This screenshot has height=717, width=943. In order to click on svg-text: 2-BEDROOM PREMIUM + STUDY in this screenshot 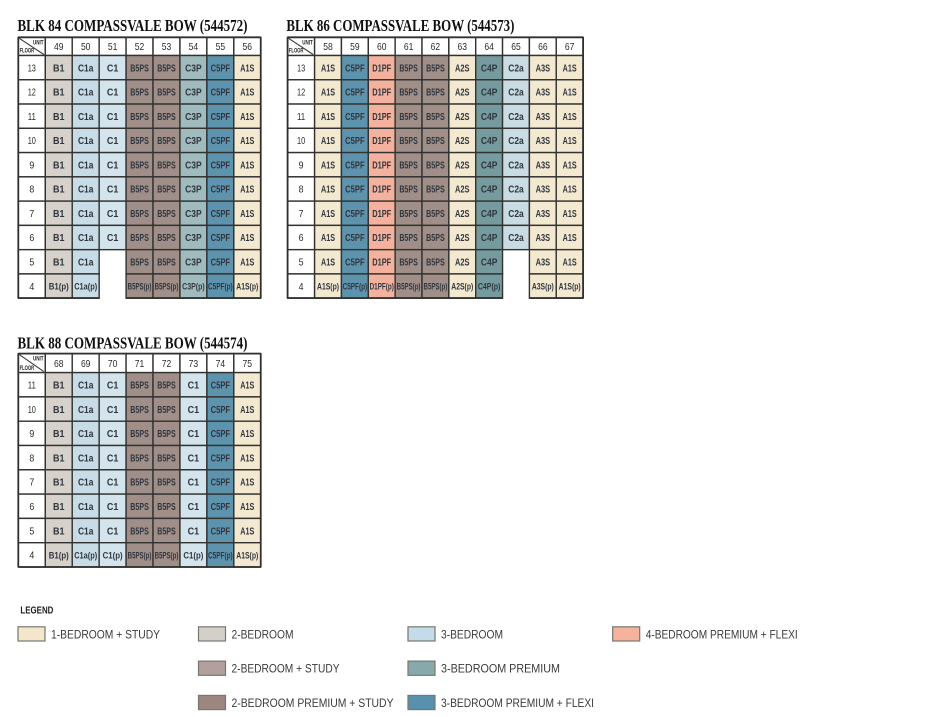, I will do `click(313, 703)`.